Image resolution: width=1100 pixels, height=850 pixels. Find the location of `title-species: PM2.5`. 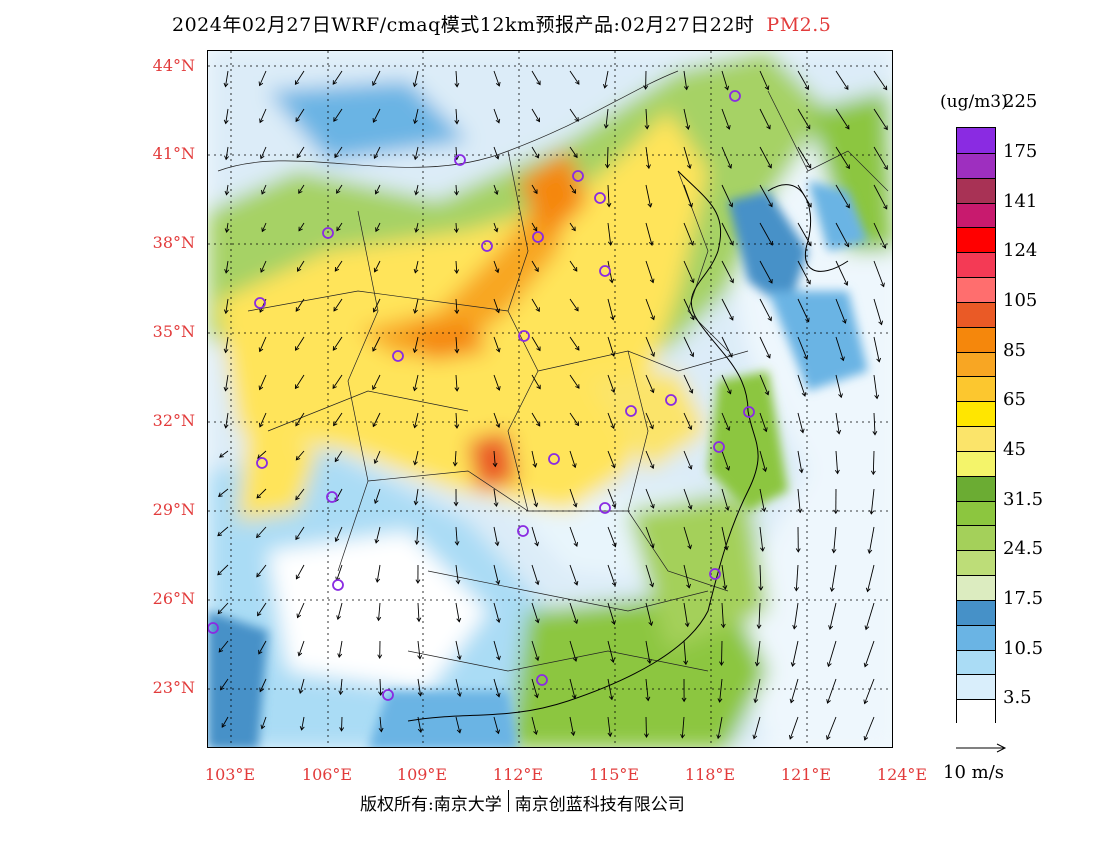

title-species: PM2.5 is located at coordinates (799, 25).